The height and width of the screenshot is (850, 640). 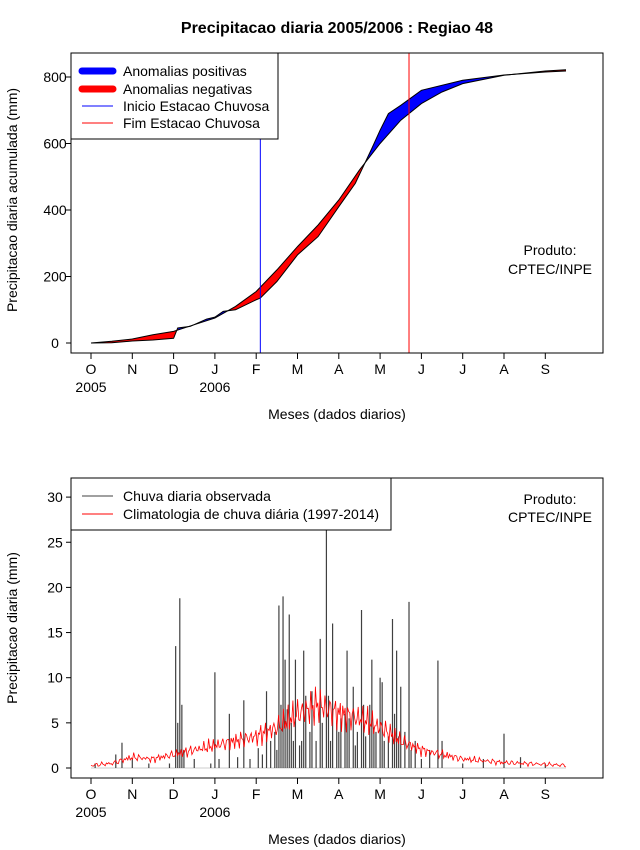 What do you see at coordinates (55, 77) in the screenshot?
I see `top-y-tick-label: 800` at bounding box center [55, 77].